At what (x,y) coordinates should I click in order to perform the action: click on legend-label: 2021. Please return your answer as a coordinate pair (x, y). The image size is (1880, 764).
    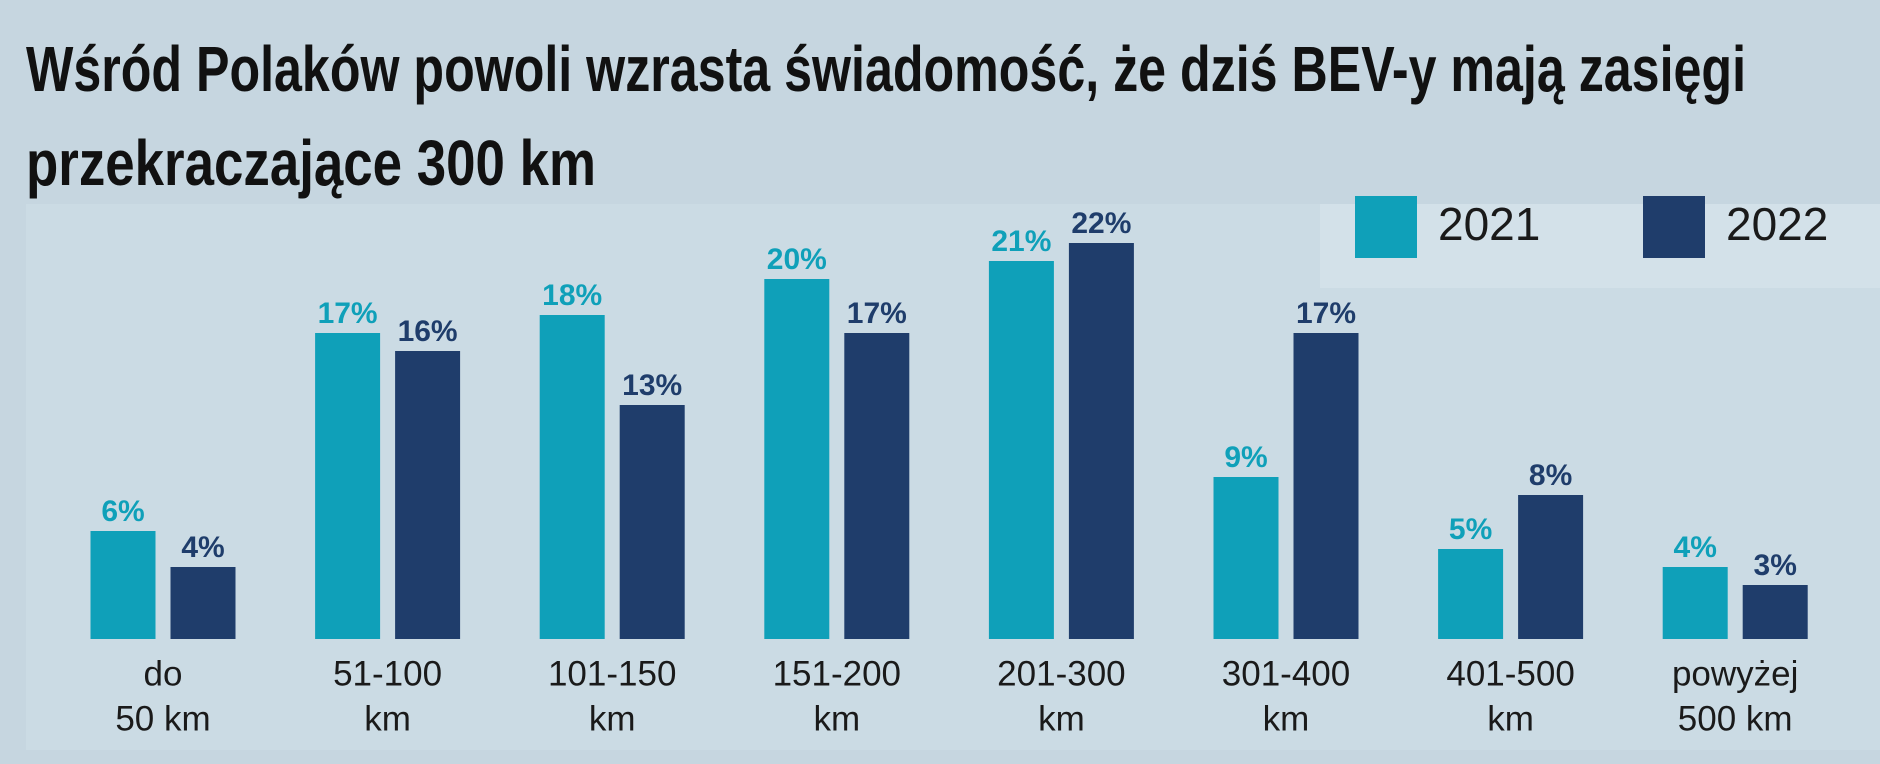
    Looking at the image, I should click on (1489, 224).